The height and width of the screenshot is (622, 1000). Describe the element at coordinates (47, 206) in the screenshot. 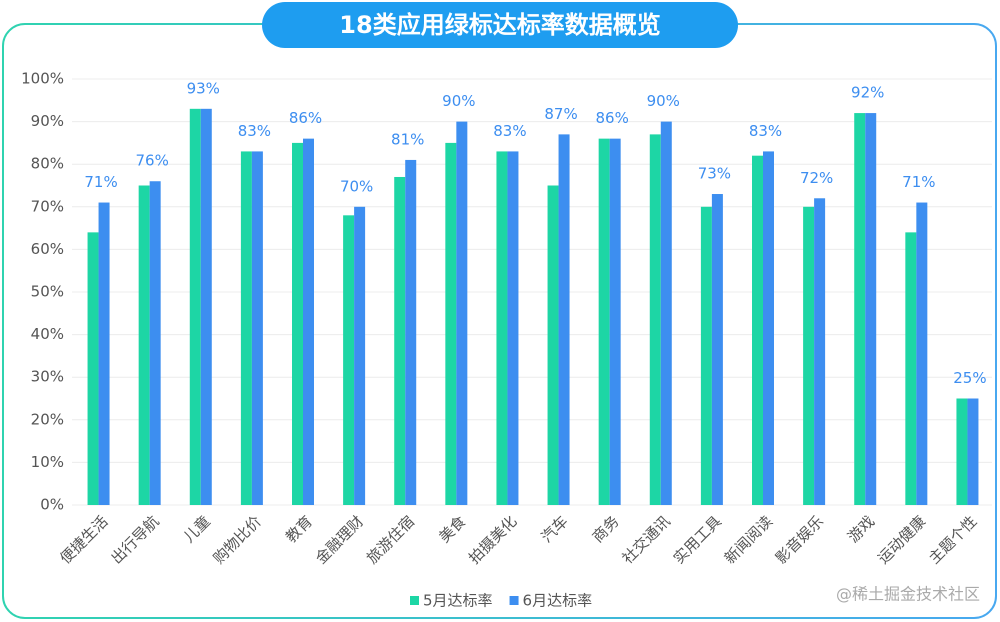

I see `y-tick-label: 70%` at that location.